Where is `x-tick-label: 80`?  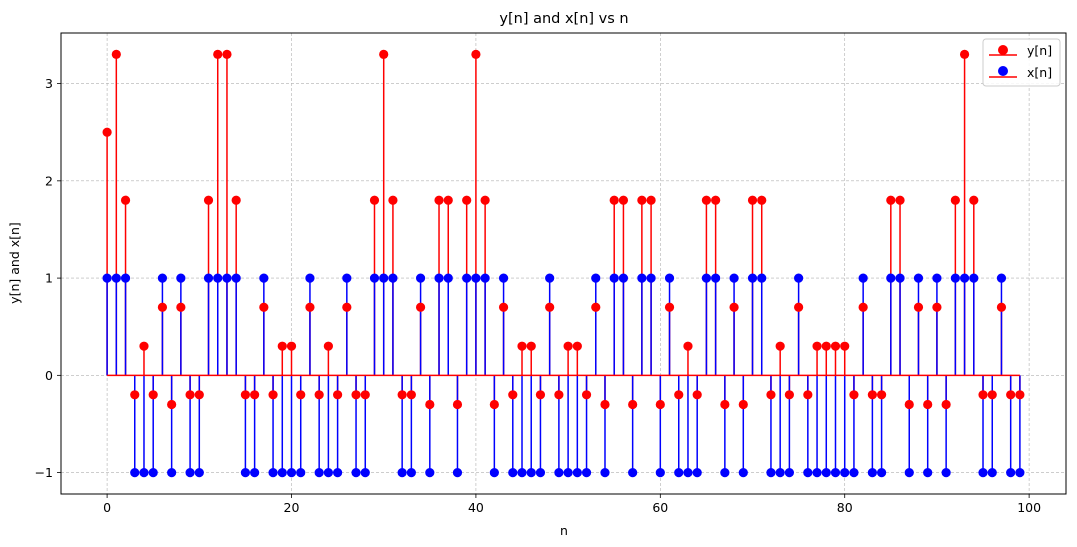
x-tick-label: 80 is located at coordinates (845, 507).